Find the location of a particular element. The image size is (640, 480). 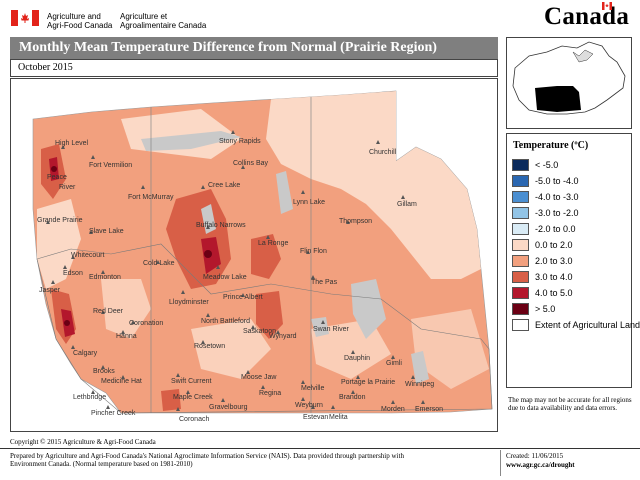

legend-label: 4.0 to 5.0 is located at coordinates (554, 293).